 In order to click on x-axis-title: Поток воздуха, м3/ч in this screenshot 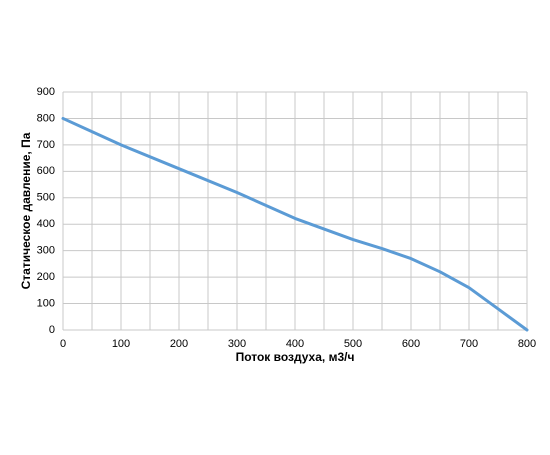, I will do `click(295, 357)`.